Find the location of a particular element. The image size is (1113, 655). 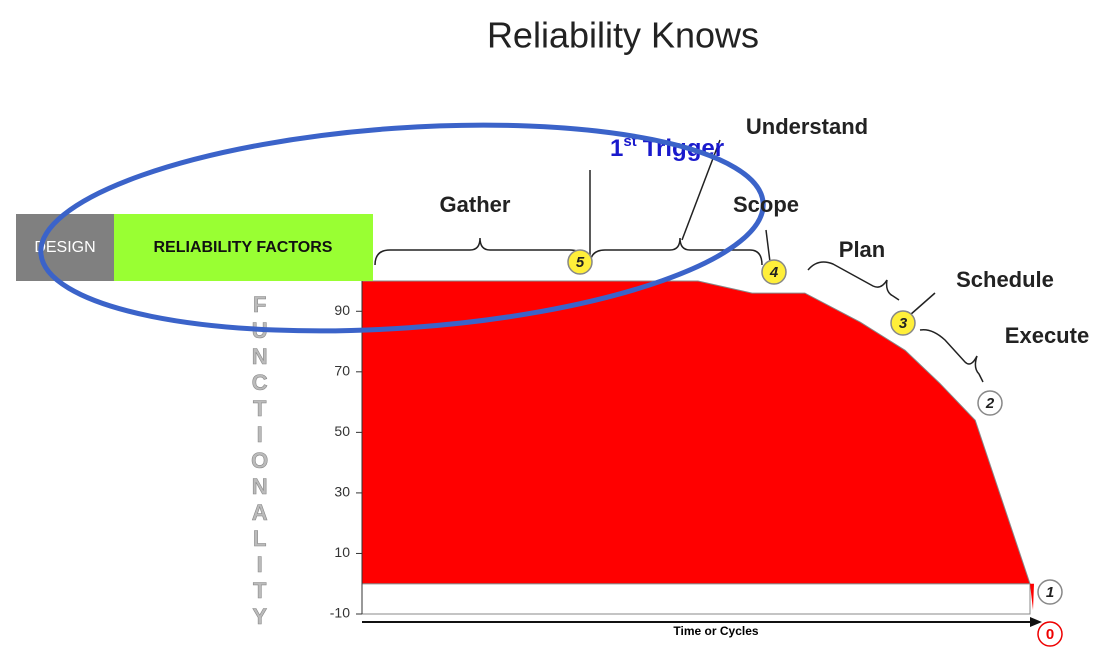

marker-label: 1 is located at coordinates (1050, 592).